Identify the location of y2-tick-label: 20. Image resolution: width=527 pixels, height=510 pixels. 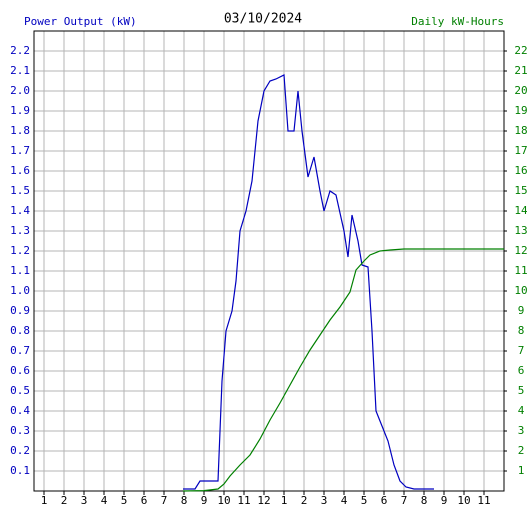
(520, 90).